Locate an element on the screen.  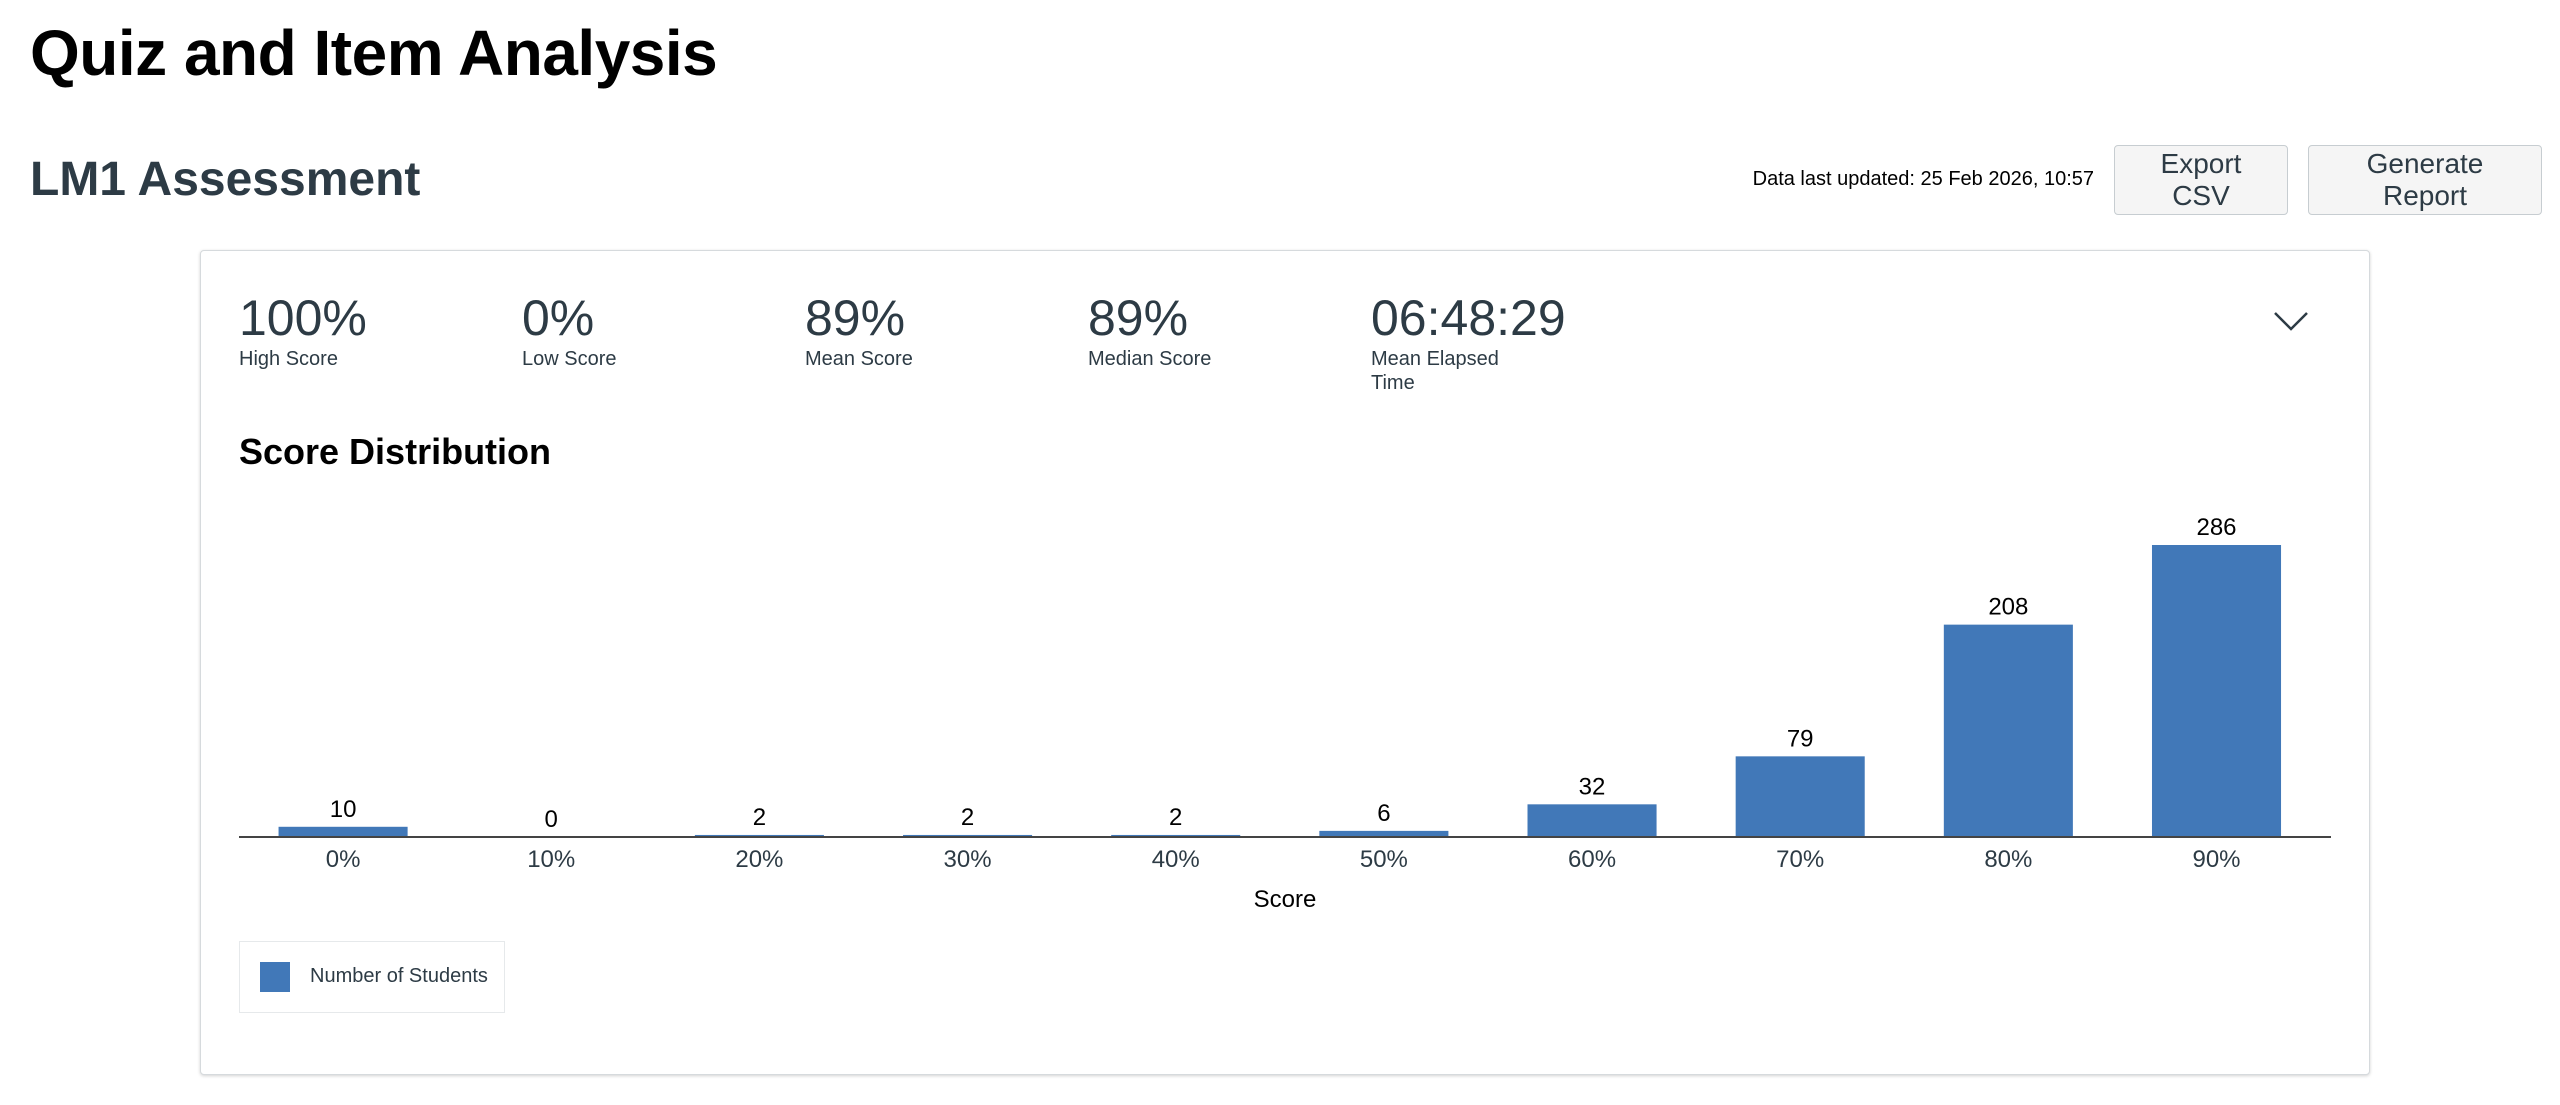
low-score-label: Low Score is located at coordinates (569, 359).